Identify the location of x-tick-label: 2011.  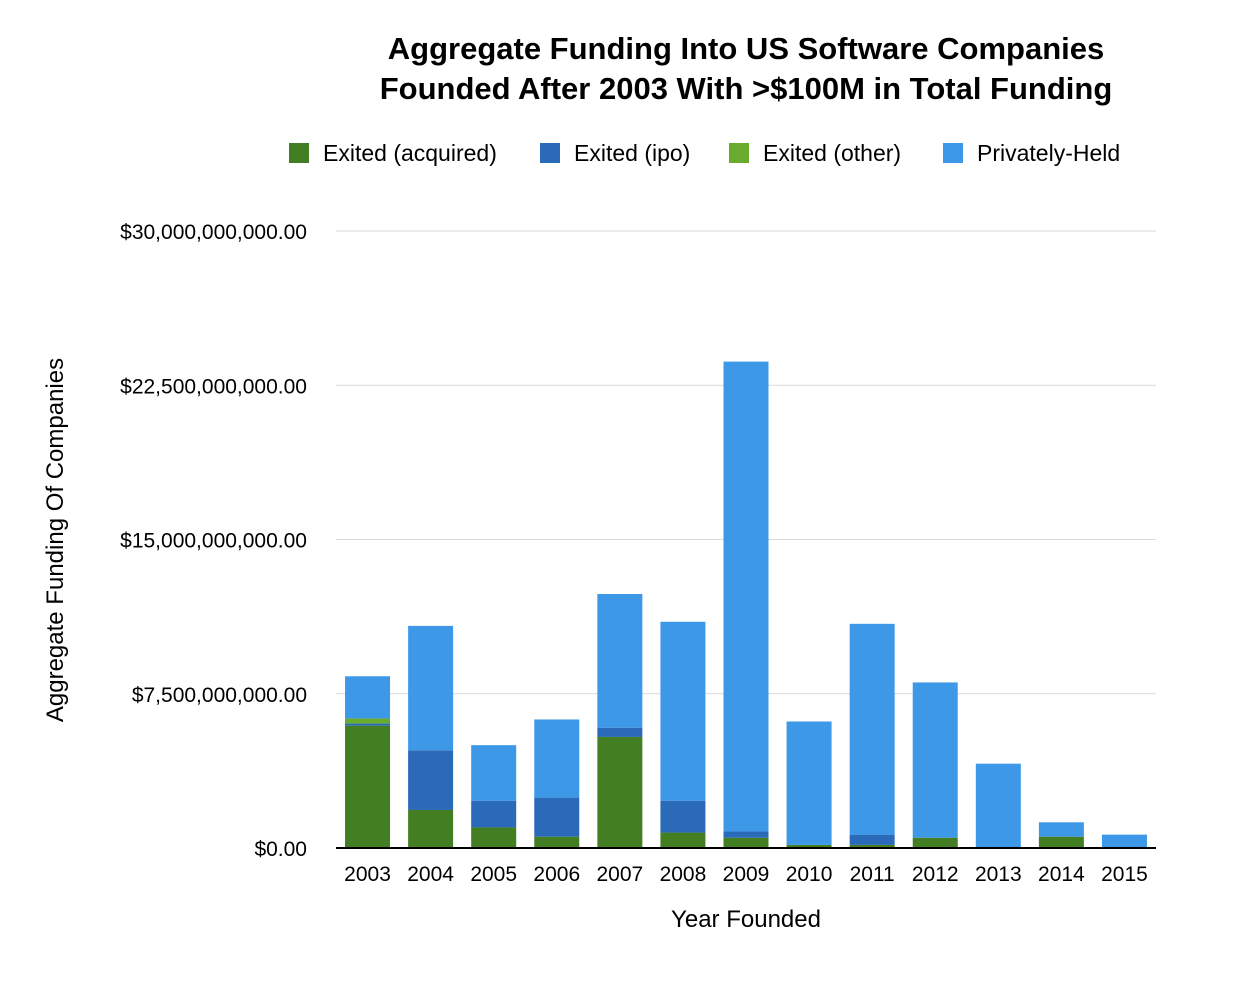
(872, 874).